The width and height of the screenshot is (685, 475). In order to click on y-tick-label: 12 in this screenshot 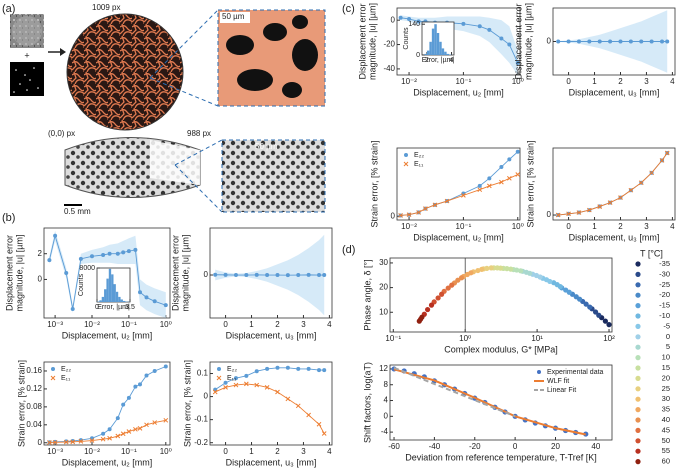, I will do `click(383, 368)`.